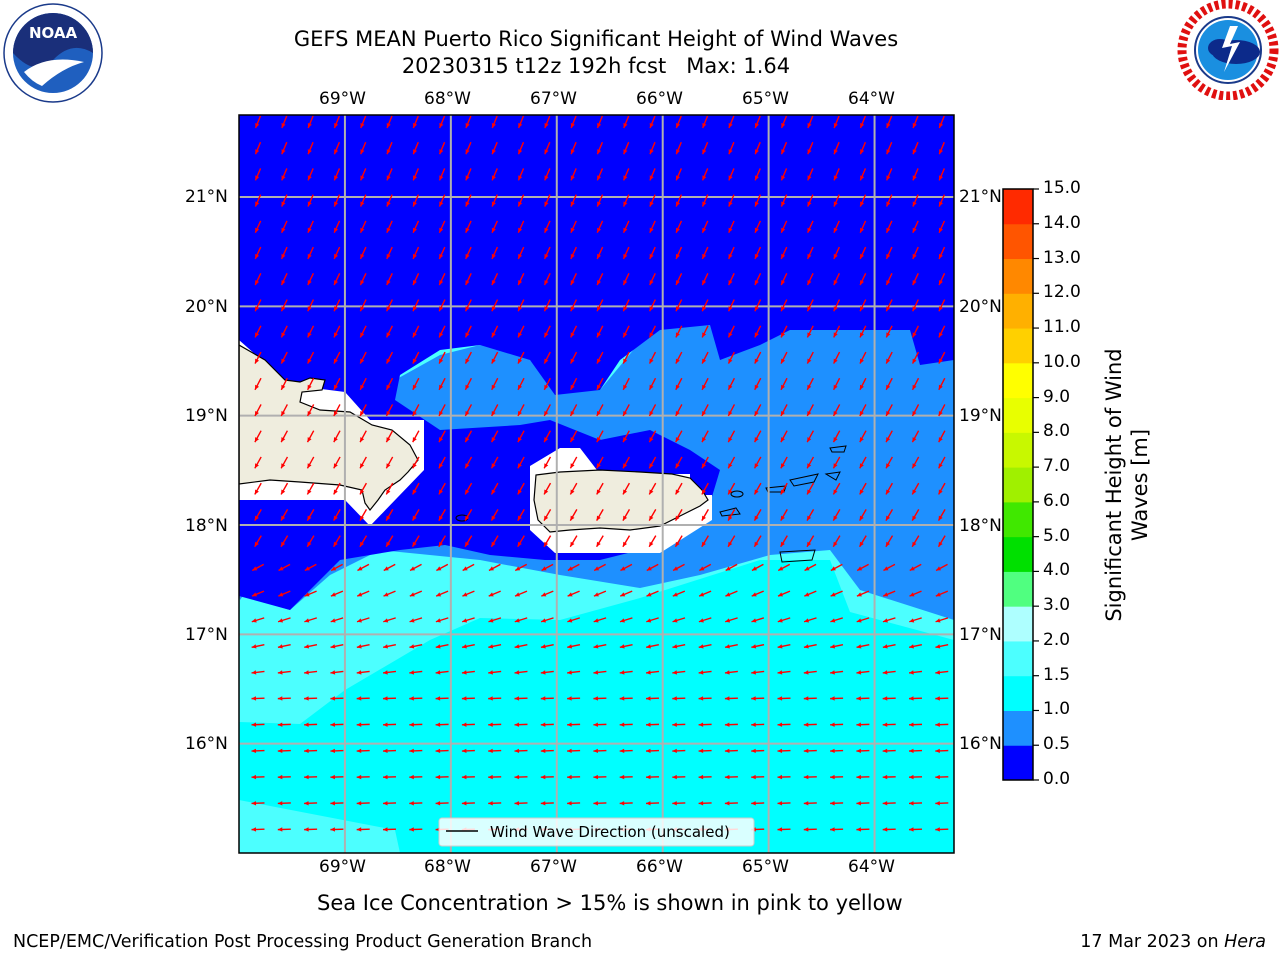 The width and height of the screenshot is (1280, 960). Describe the element at coordinates (610, 832) in the screenshot. I see `legend-label: Wind Wave Direction (unscaled)` at that location.